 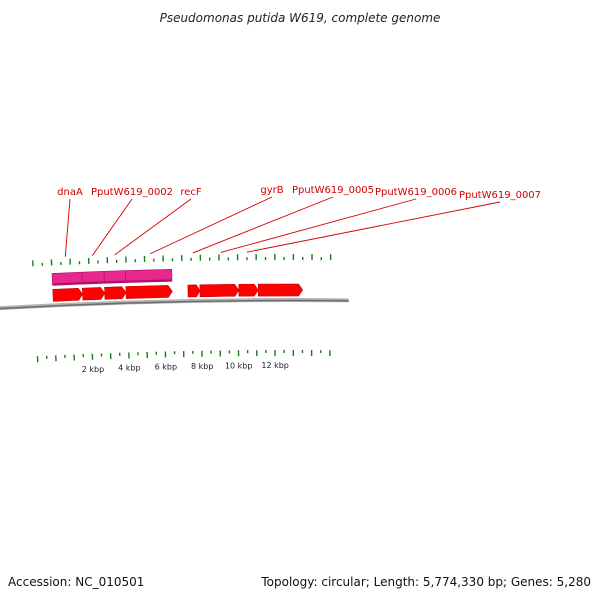 I want to click on accession-text: Accession: NC_010501, so click(x=76, y=582).